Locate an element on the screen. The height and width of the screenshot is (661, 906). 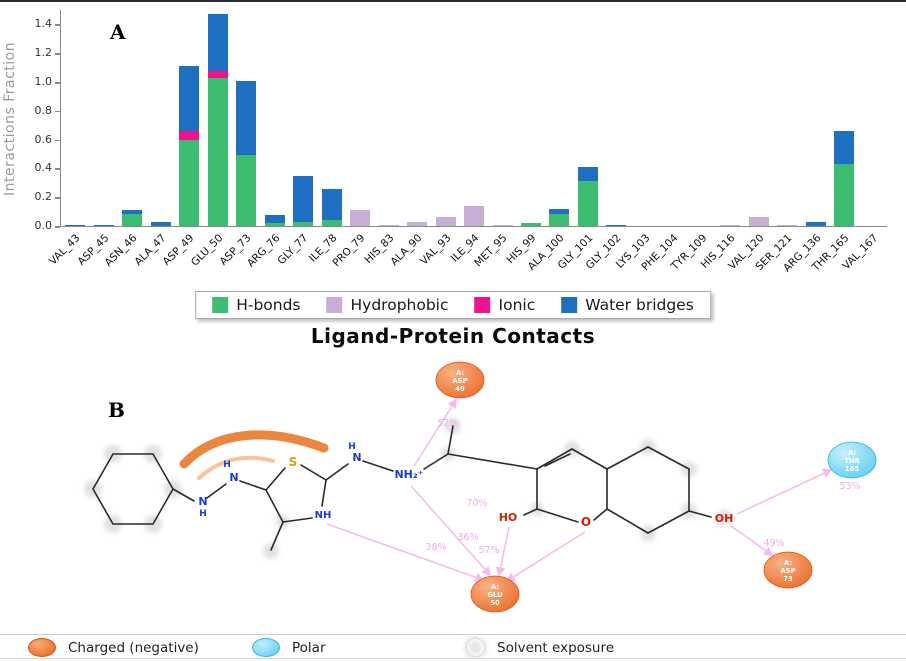
y-tick-label: 0.2 is located at coordinates (43, 197).